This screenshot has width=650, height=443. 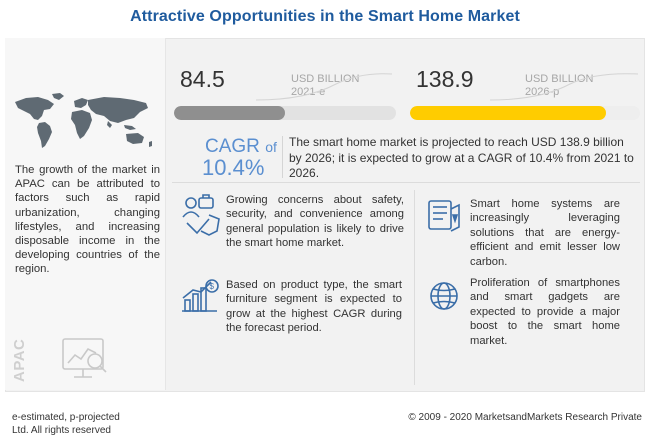 I want to click on market-2026-unit: USD BILLION 2026-p, so click(x=559, y=85).